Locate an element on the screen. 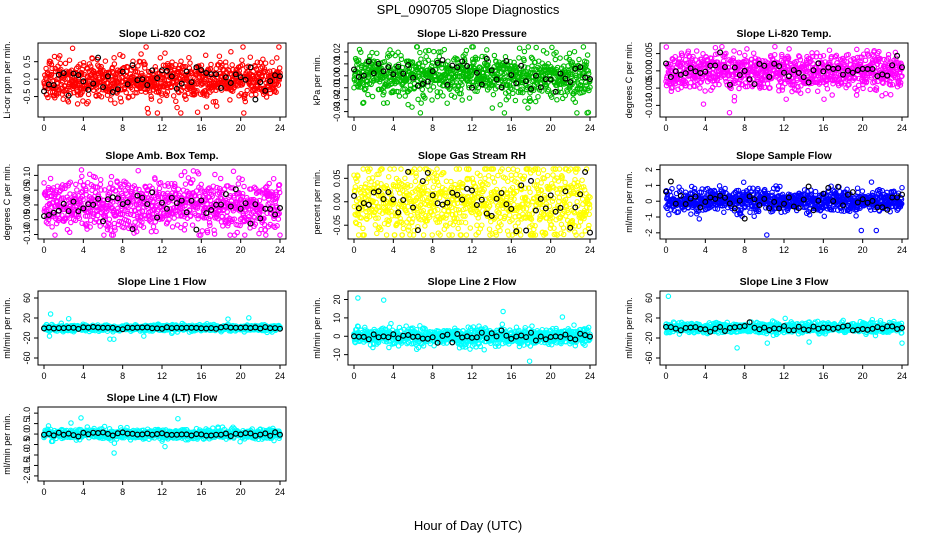 The height and width of the screenshot is (540, 936). panel-title: Slope Gas Stream RH is located at coordinates (472, 156).